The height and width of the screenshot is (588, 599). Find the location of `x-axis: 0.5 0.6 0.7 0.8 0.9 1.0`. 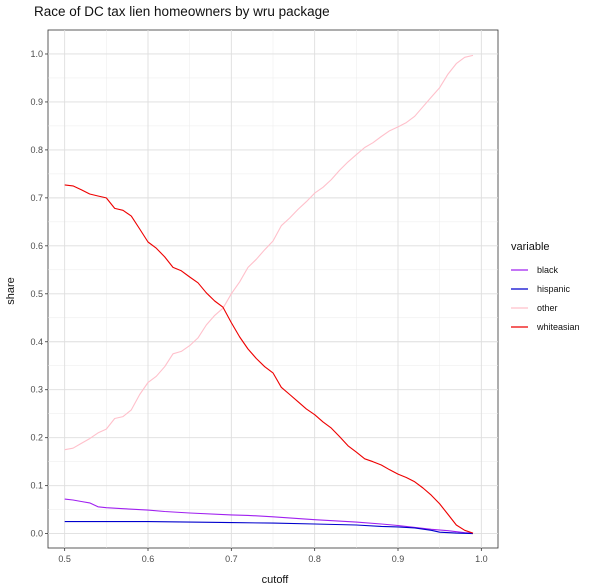

x-axis: 0.5 0.6 0.7 0.8 0.9 1.0 is located at coordinates (273, 556).